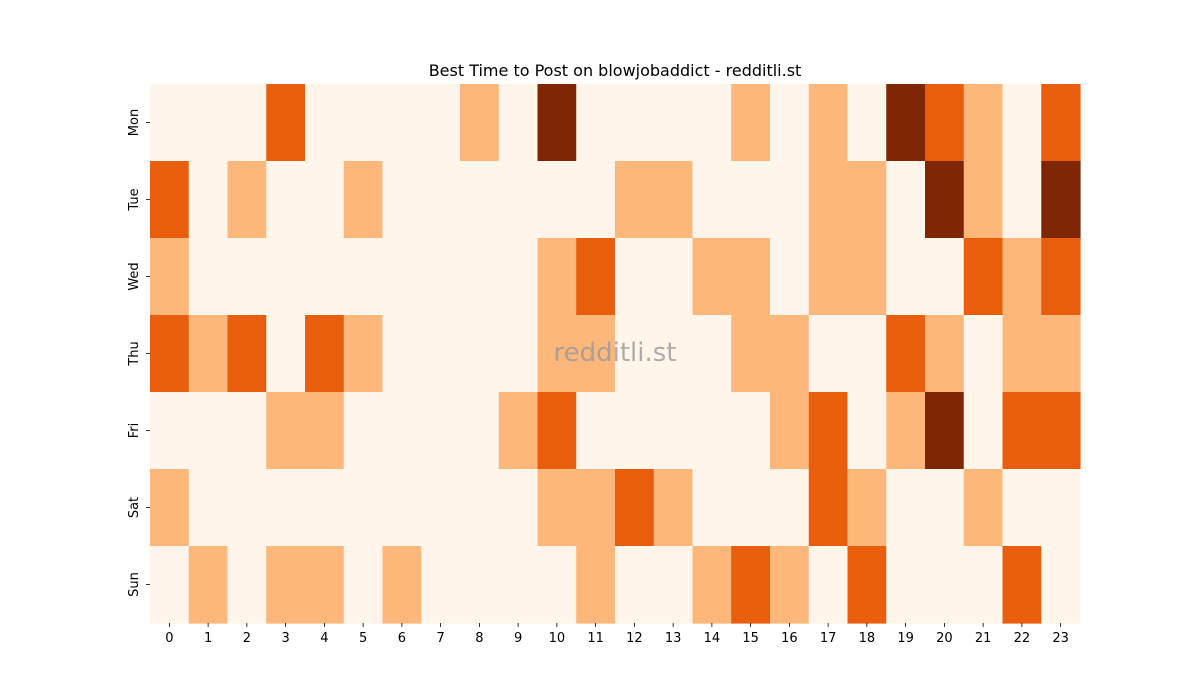 This screenshot has width=1200, height=700. I want to click on x-tick-label: 9, so click(518, 638).